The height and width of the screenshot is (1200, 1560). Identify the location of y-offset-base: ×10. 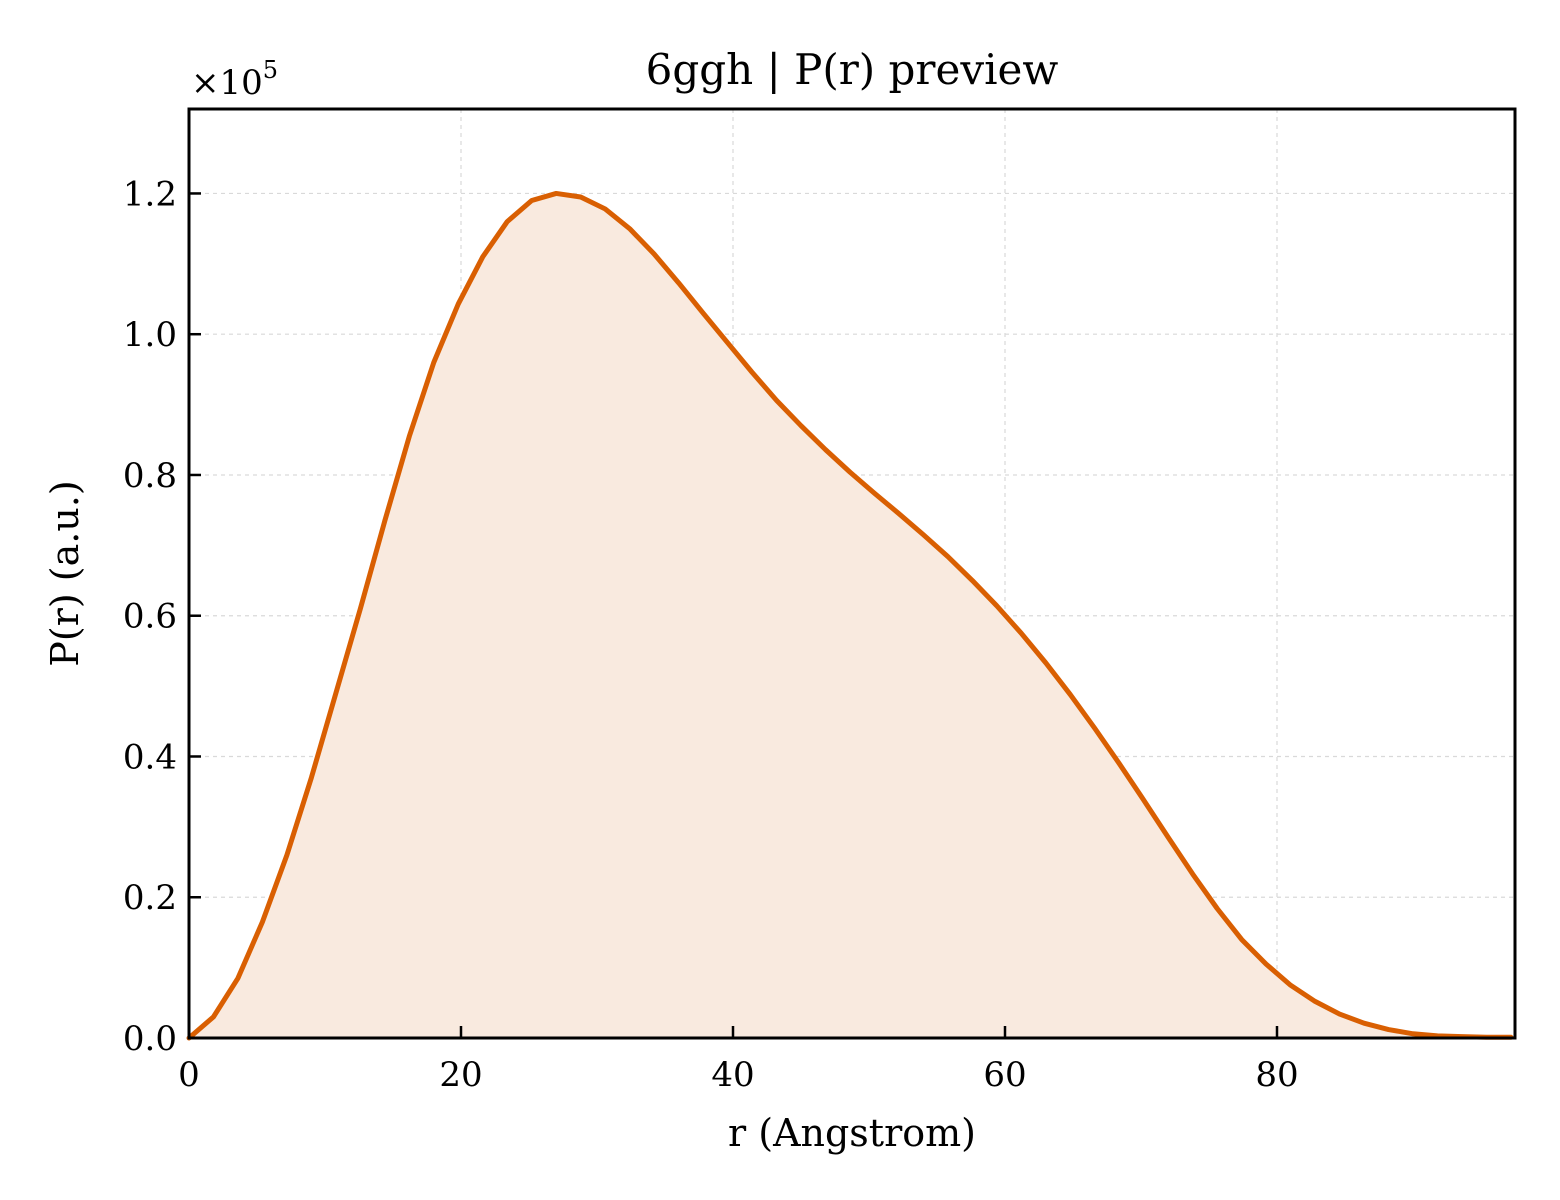
(227, 83).